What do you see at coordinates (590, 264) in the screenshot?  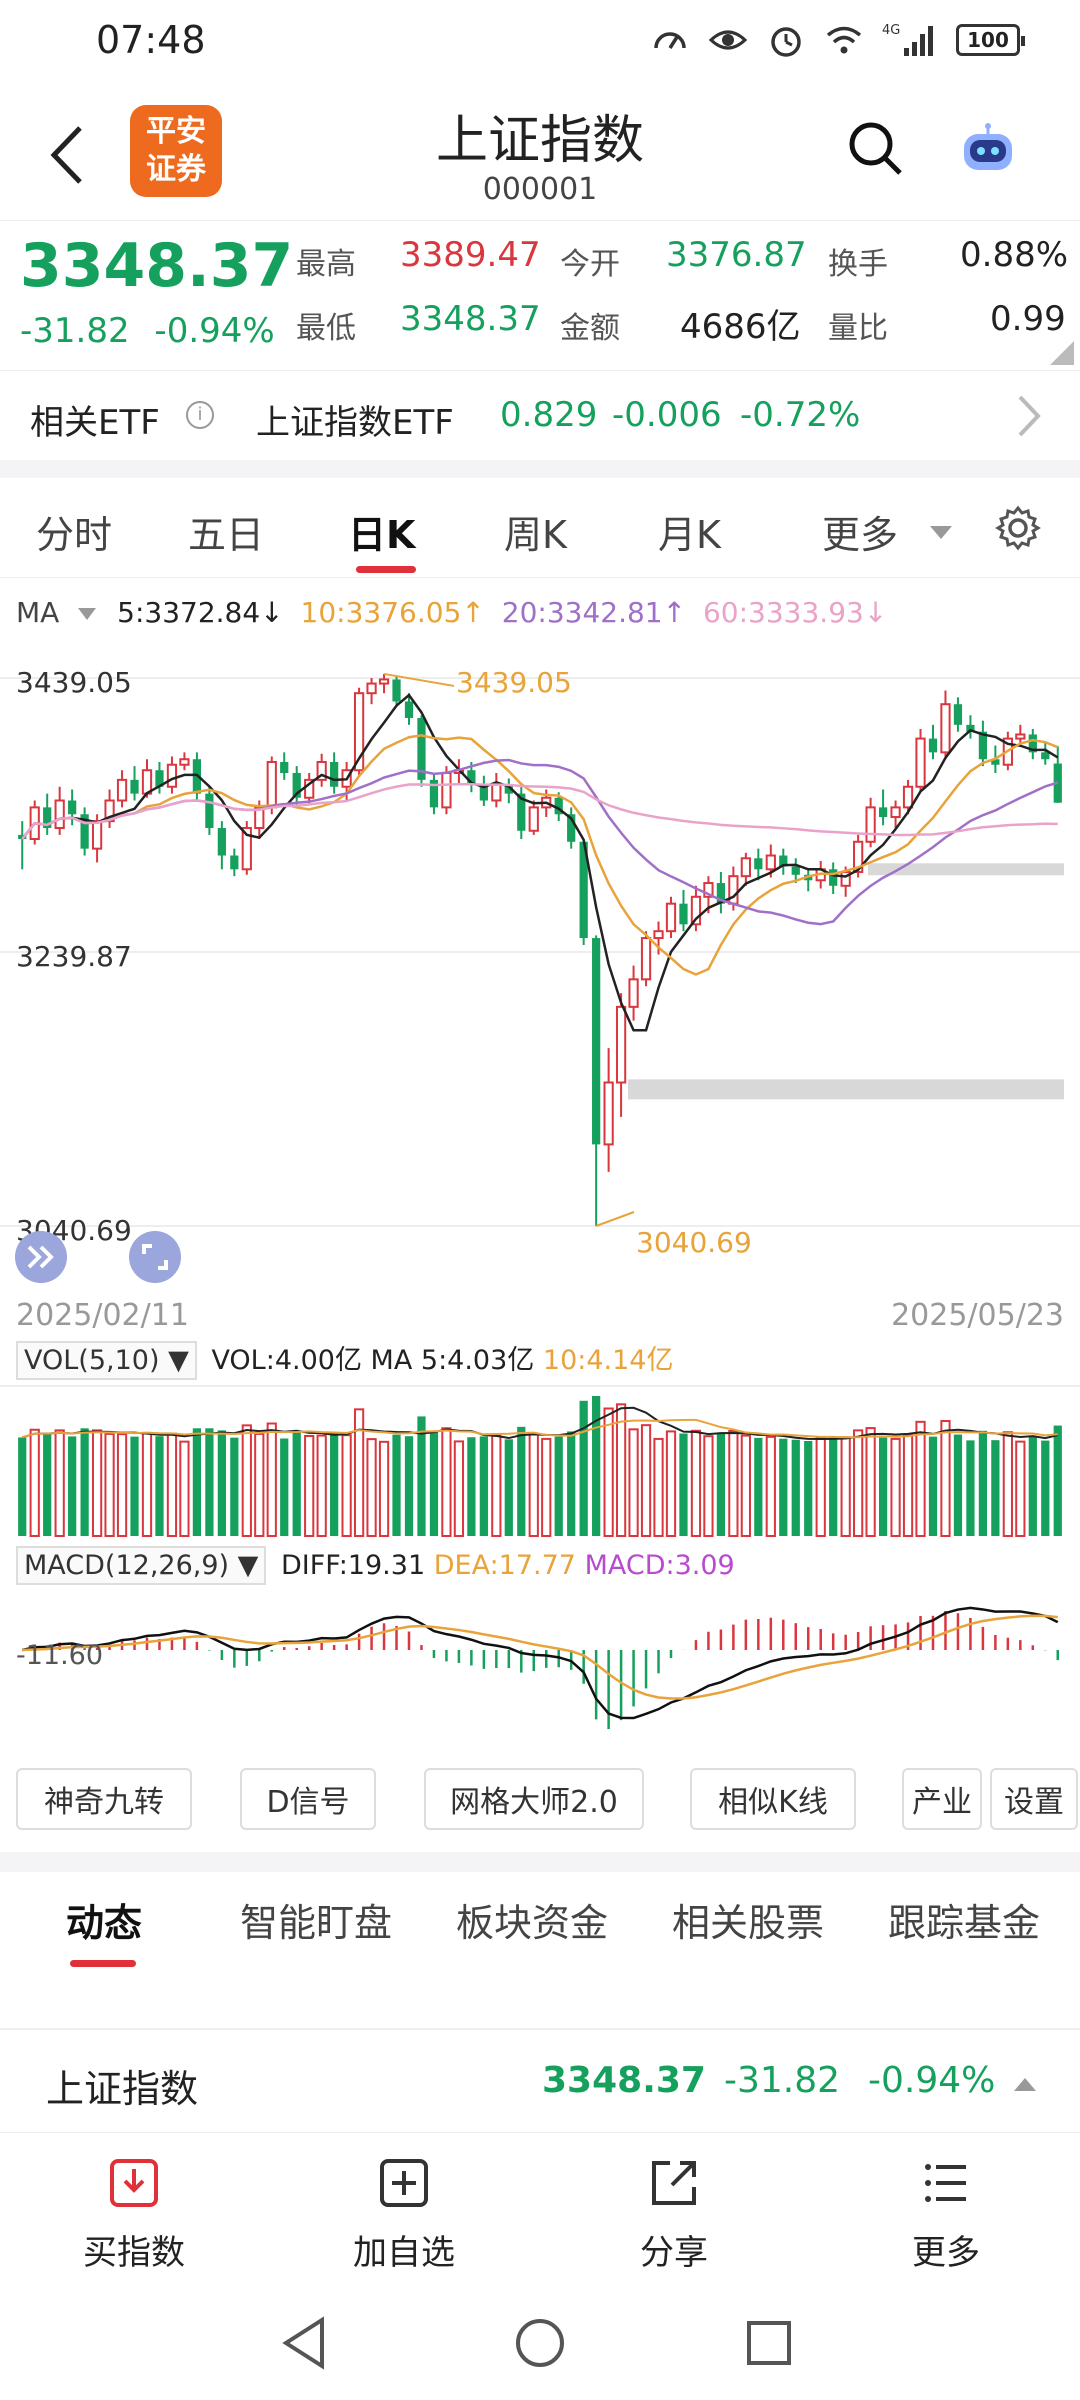 I see `open-label: 今开` at bounding box center [590, 264].